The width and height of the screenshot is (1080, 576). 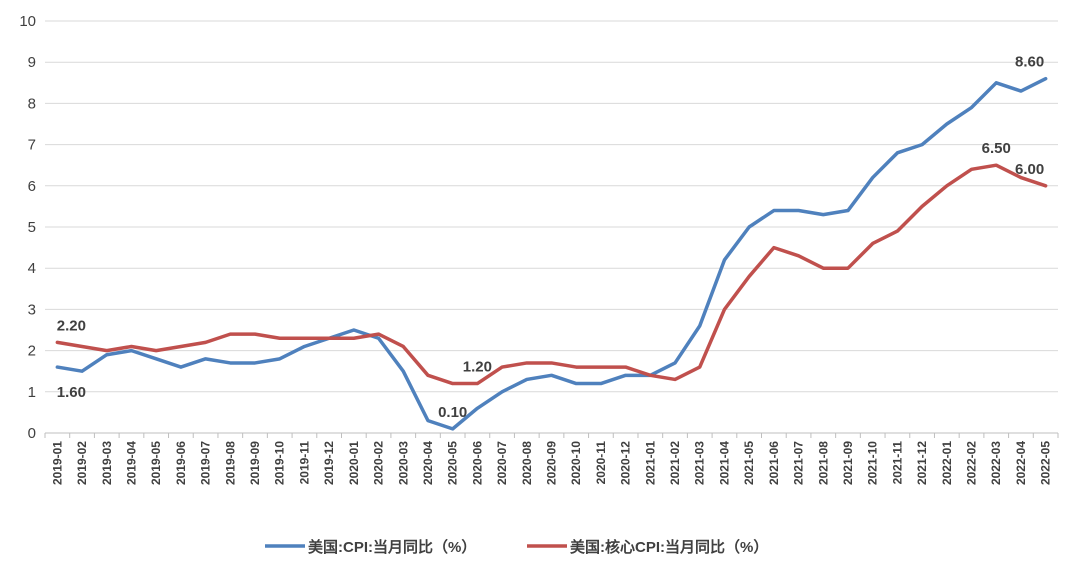 What do you see at coordinates (280, 463) in the screenshot?
I see `x-tick-label: 2019-10` at bounding box center [280, 463].